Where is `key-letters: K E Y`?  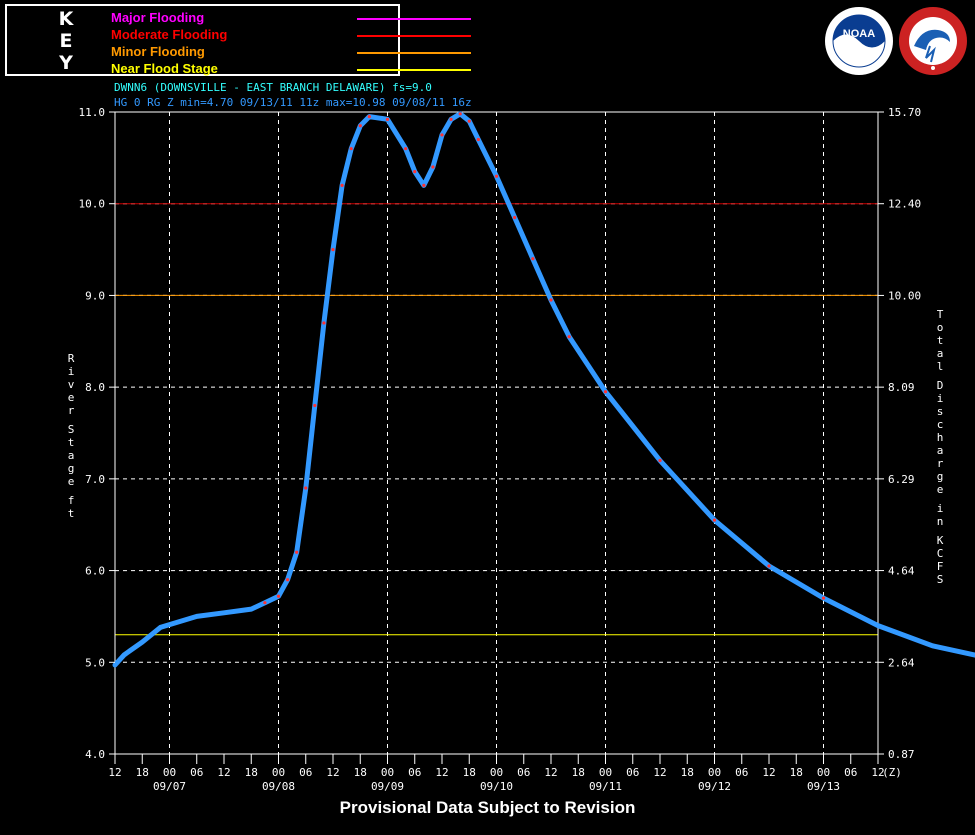
key-letters: K E Y is located at coordinates (66, 41).